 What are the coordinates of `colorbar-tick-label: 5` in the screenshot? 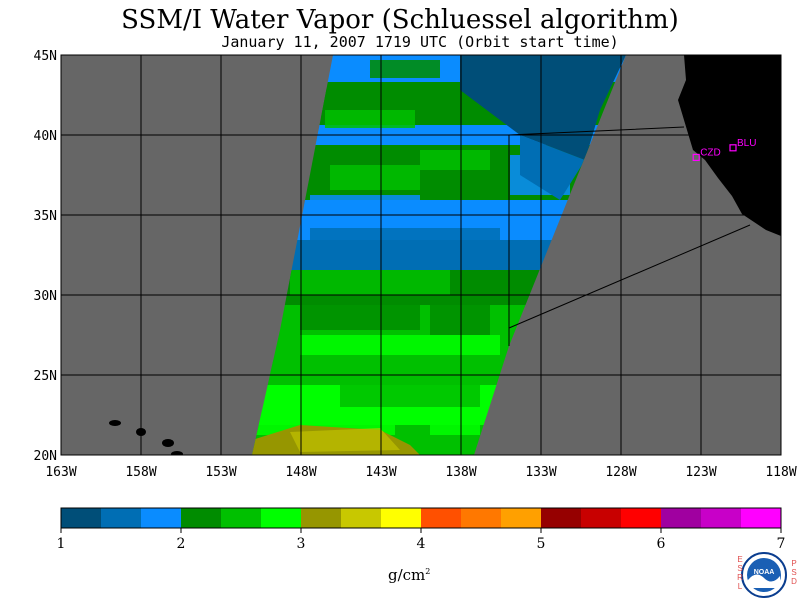 It's located at (541, 544).